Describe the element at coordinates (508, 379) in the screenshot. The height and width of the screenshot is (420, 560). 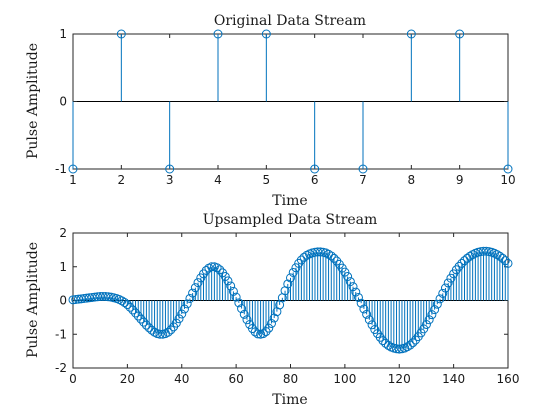
I see `x-tick-label: 160` at that location.